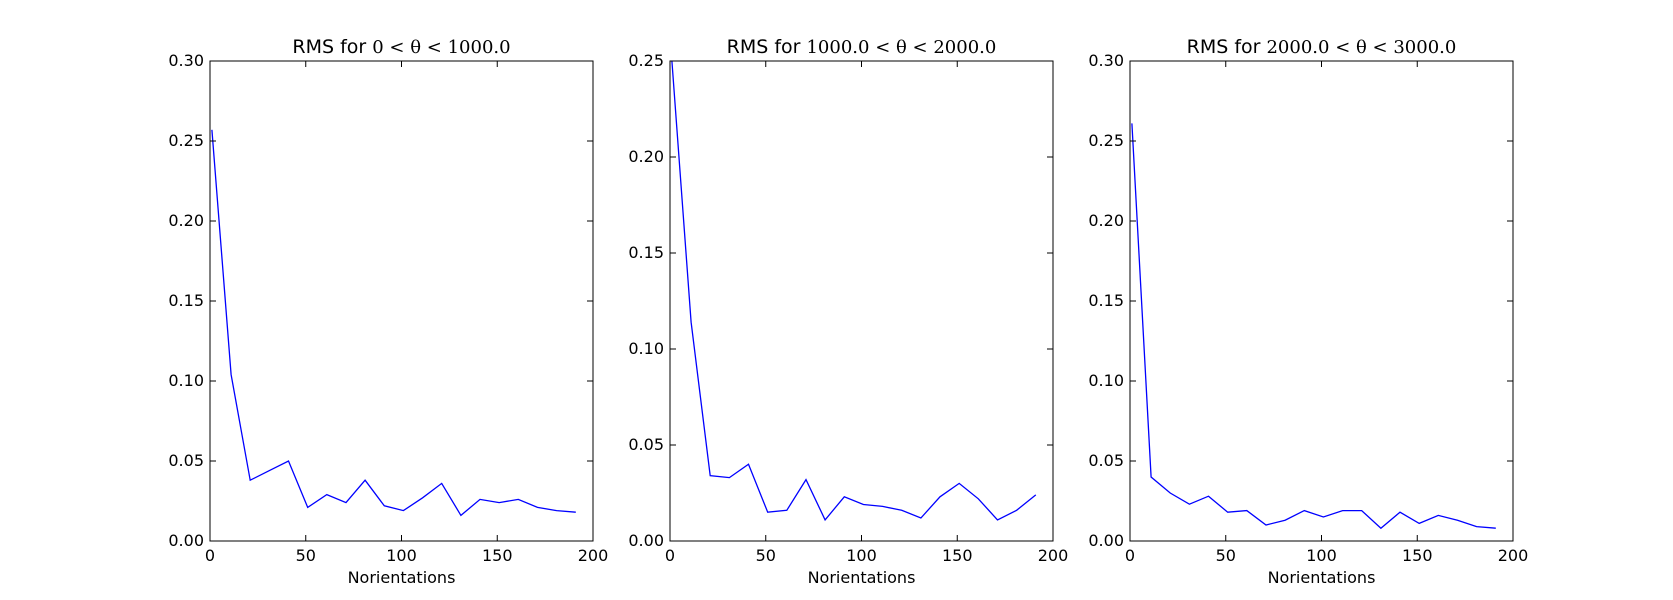  I want to click on chart-title: RMS for 2000.0 < θ < 3000.0, so click(1322, 47).